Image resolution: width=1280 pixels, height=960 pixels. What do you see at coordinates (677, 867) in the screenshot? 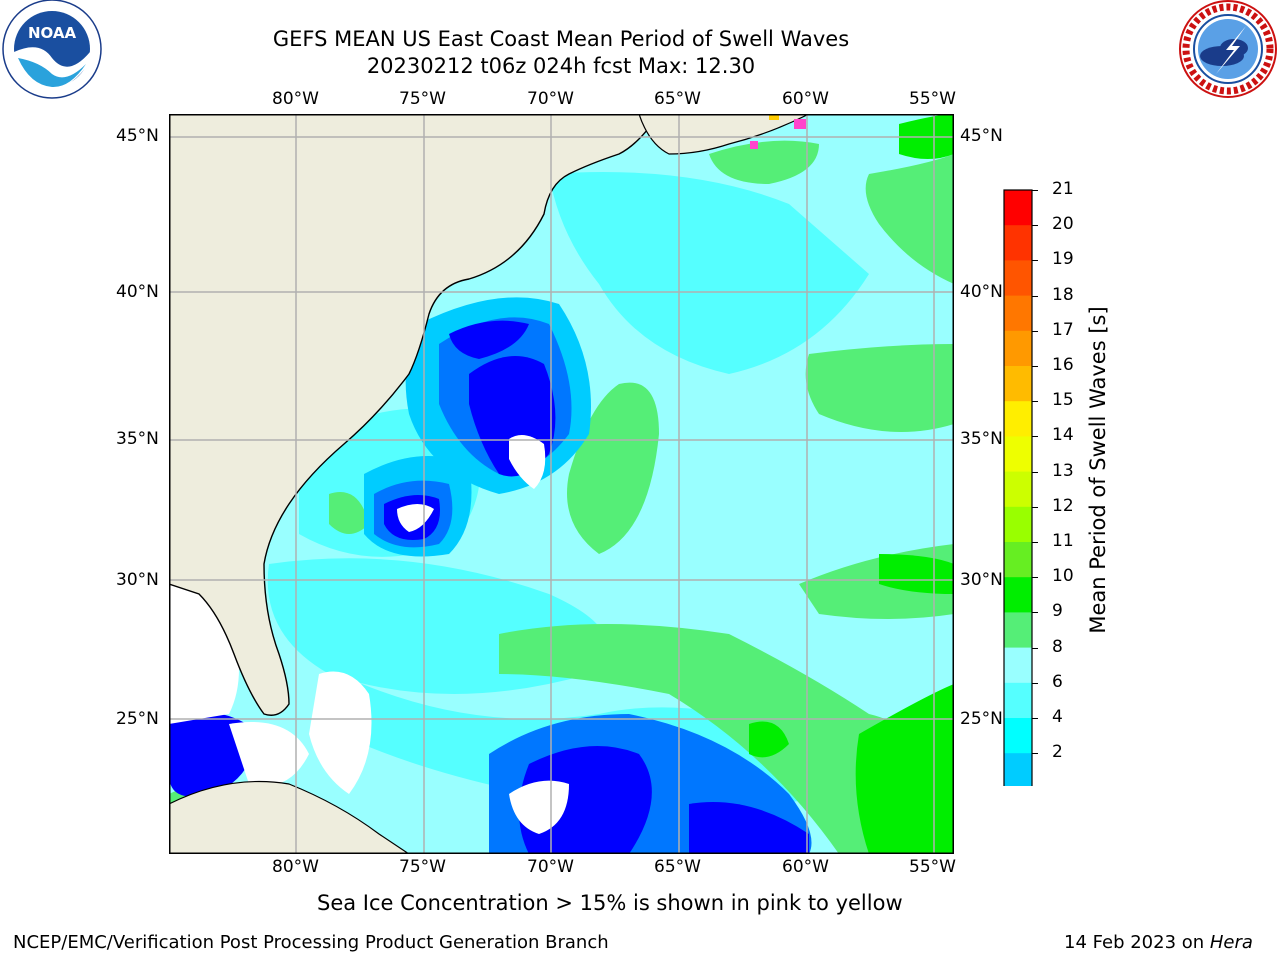
I see `lon-label-bottom: 65°W` at bounding box center [677, 867].